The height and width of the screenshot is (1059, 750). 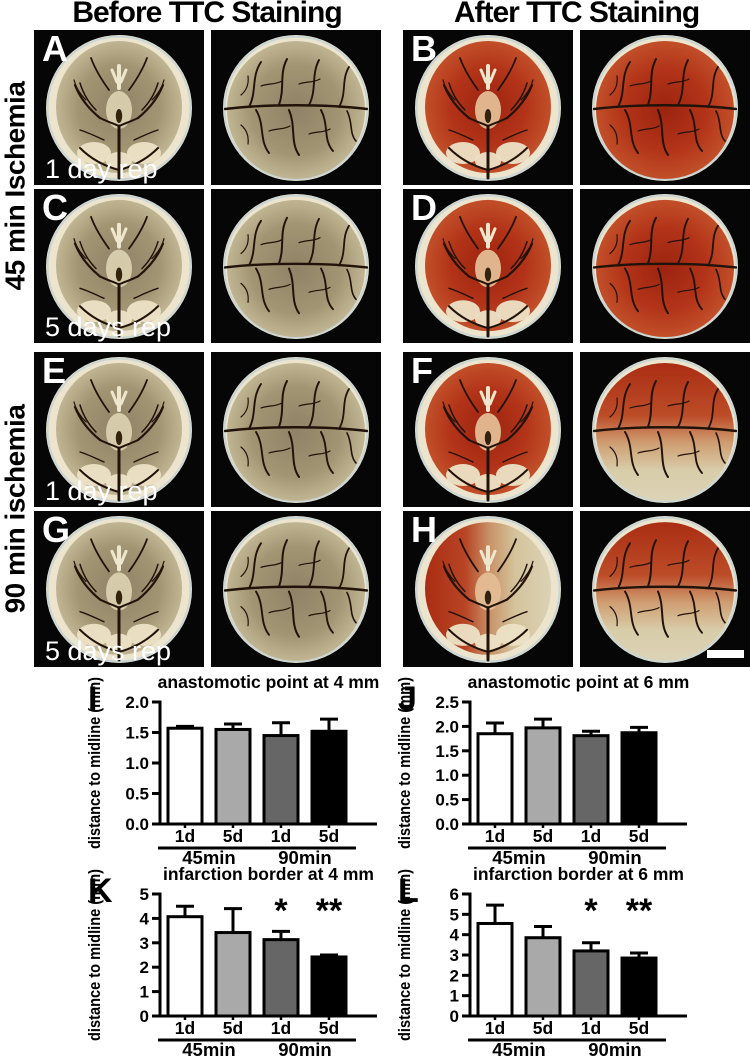 I want to click on brain-panel-B-ventral: B, so click(x=488, y=106).